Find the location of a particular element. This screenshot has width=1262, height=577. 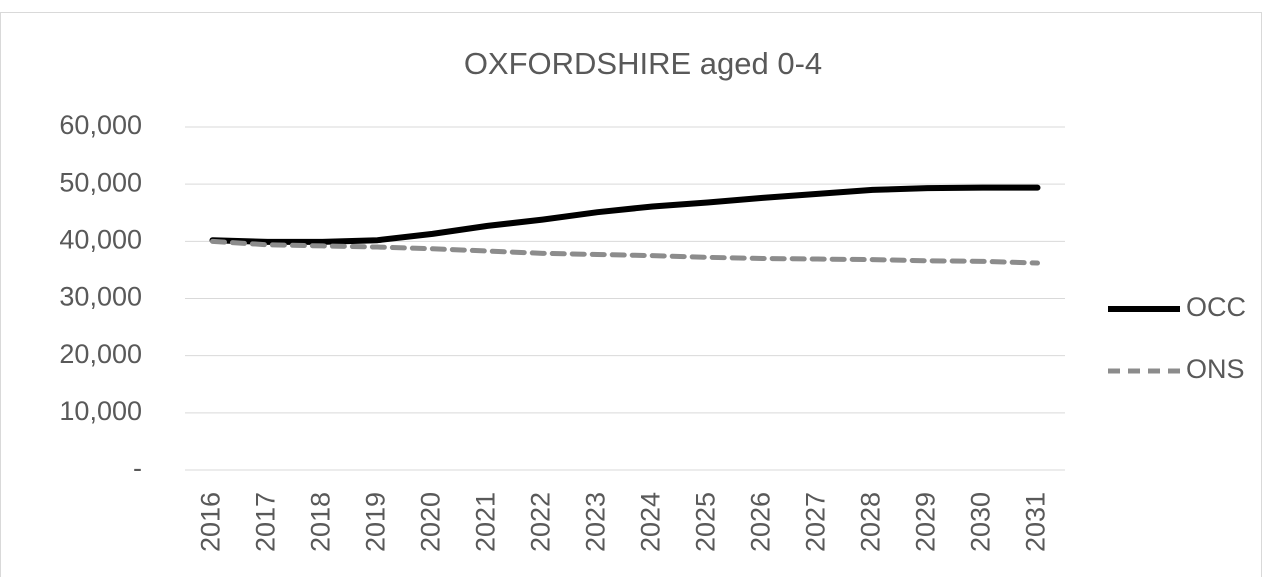

y-tick-label: 20,000 is located at coordinates (100, 354).